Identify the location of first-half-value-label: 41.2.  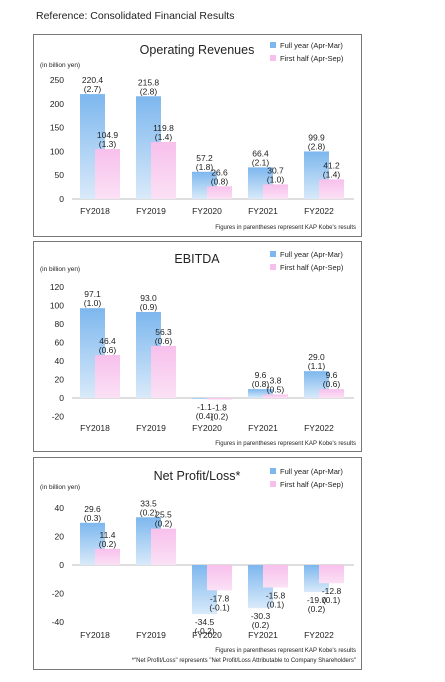
(331, 165).